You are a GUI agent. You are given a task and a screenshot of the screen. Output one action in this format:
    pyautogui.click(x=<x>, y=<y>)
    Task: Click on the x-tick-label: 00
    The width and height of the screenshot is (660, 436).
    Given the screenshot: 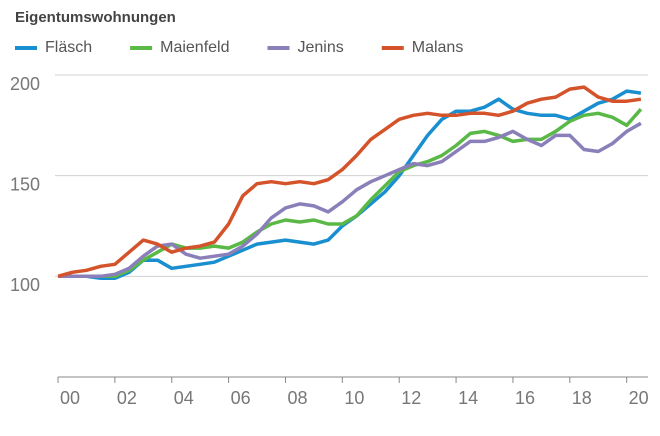 What is the action you would take?
    pyautogui.click(x=70, y=398)
    